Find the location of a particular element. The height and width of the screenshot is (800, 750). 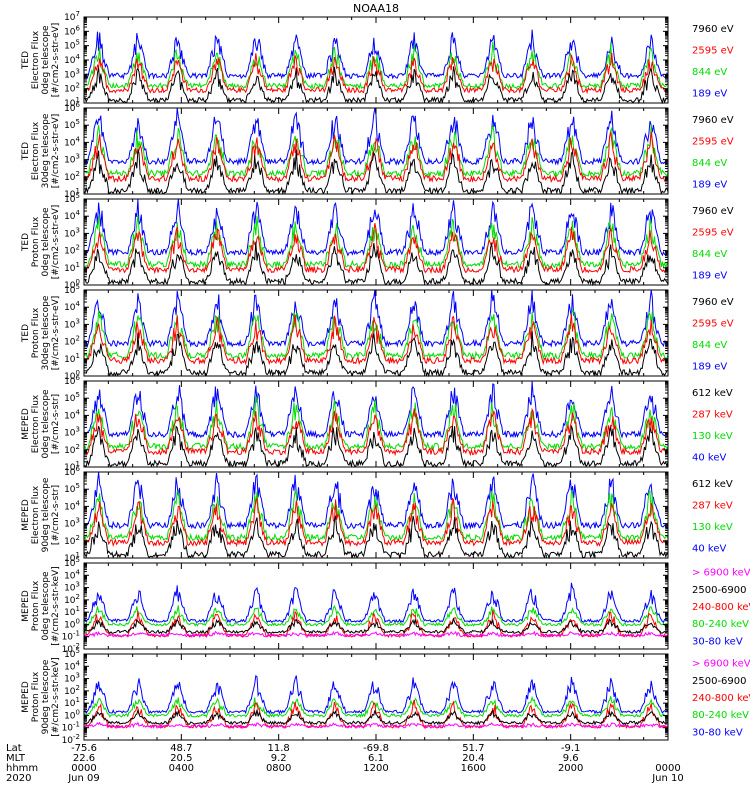

x-tick-label-lat: 51.7 is located at coordinates (473, 748).